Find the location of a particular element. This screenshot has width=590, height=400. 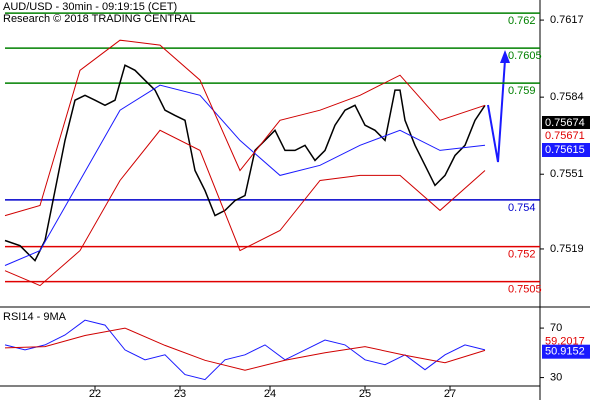

level-label: 0.754 is located at coordinates (522, 208).